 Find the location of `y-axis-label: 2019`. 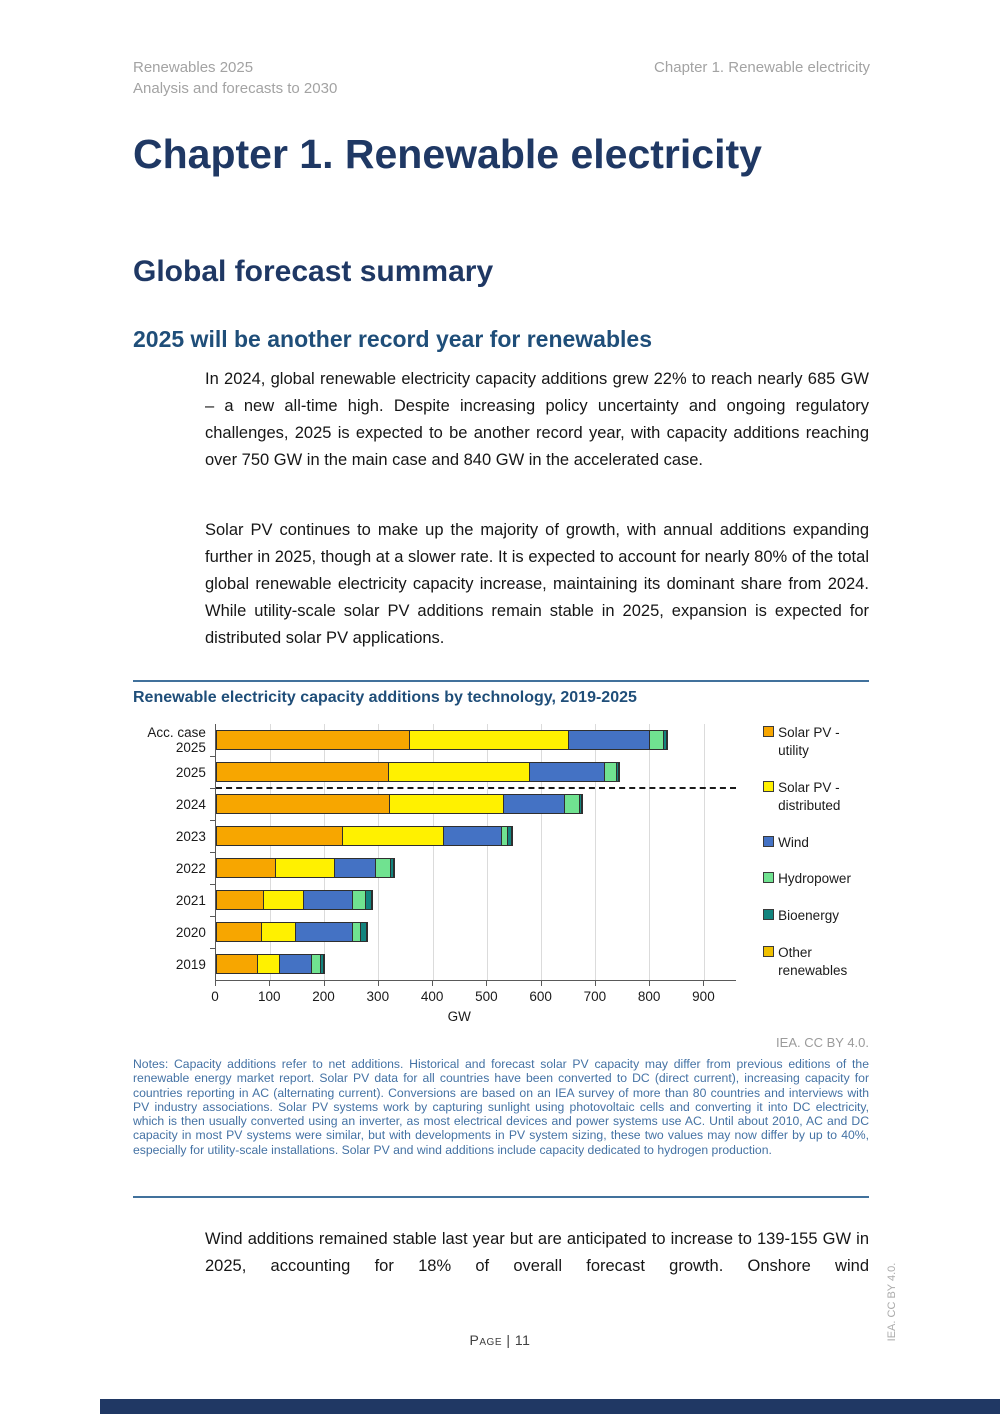

y-axis-label: 2019 is located at coordinates (190, 964).